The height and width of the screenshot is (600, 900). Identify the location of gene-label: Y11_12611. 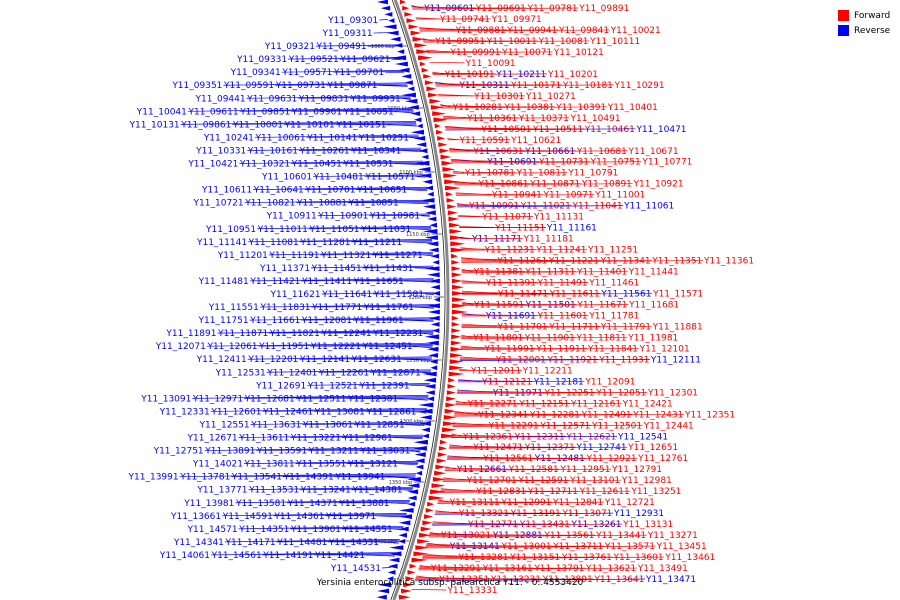
(604, 492).